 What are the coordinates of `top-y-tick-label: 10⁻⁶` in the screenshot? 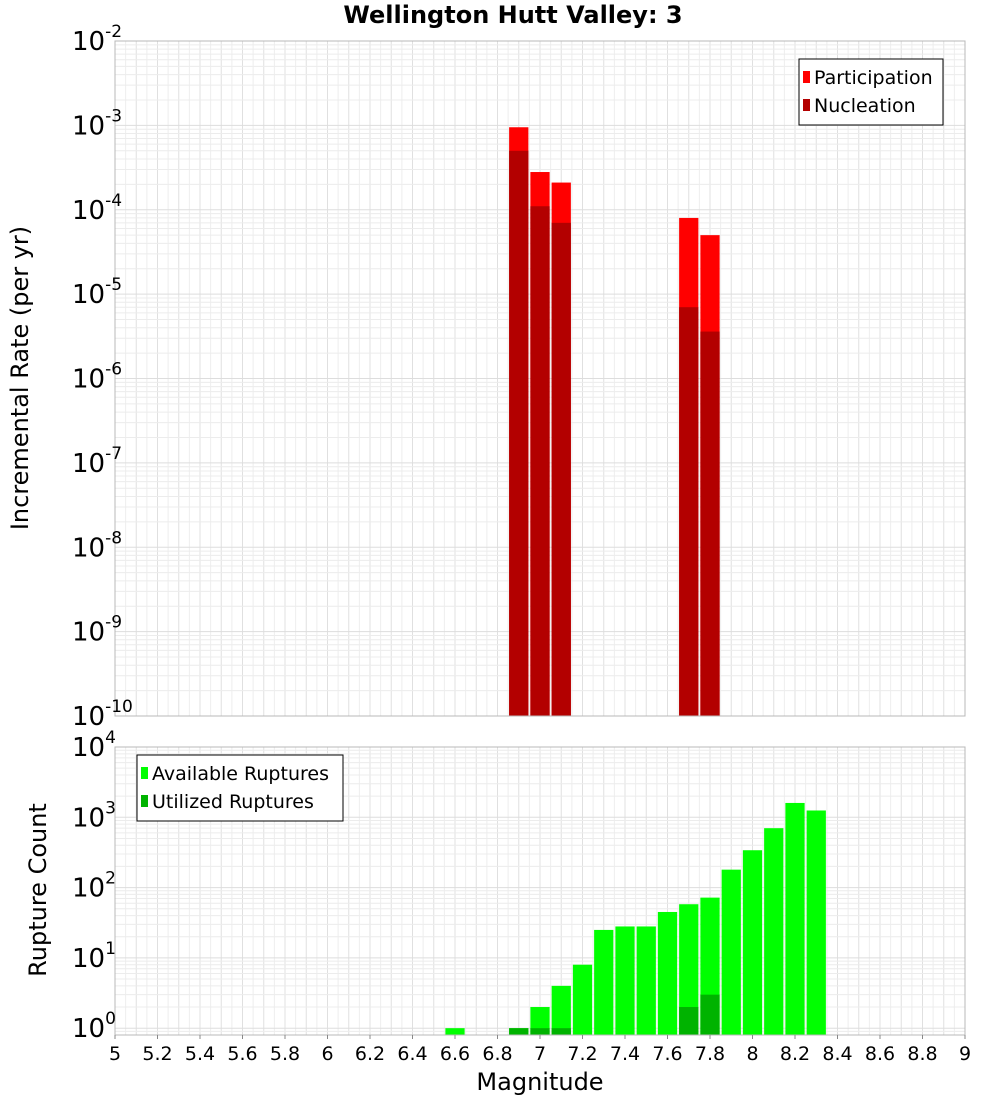 It's located at (97, 377).